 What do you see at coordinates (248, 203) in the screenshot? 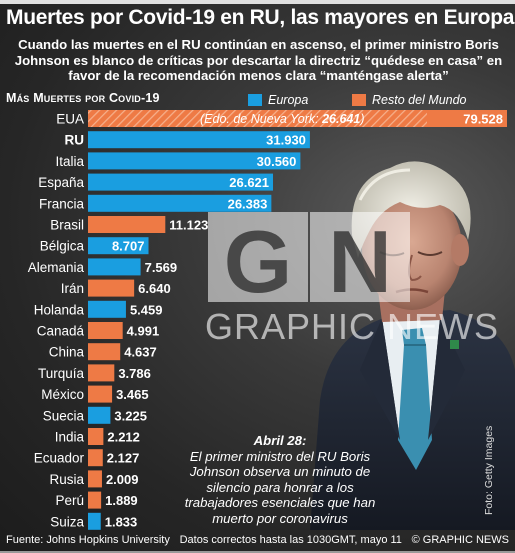
I see `value-label: 26.383` at bounding box center [248, 203].